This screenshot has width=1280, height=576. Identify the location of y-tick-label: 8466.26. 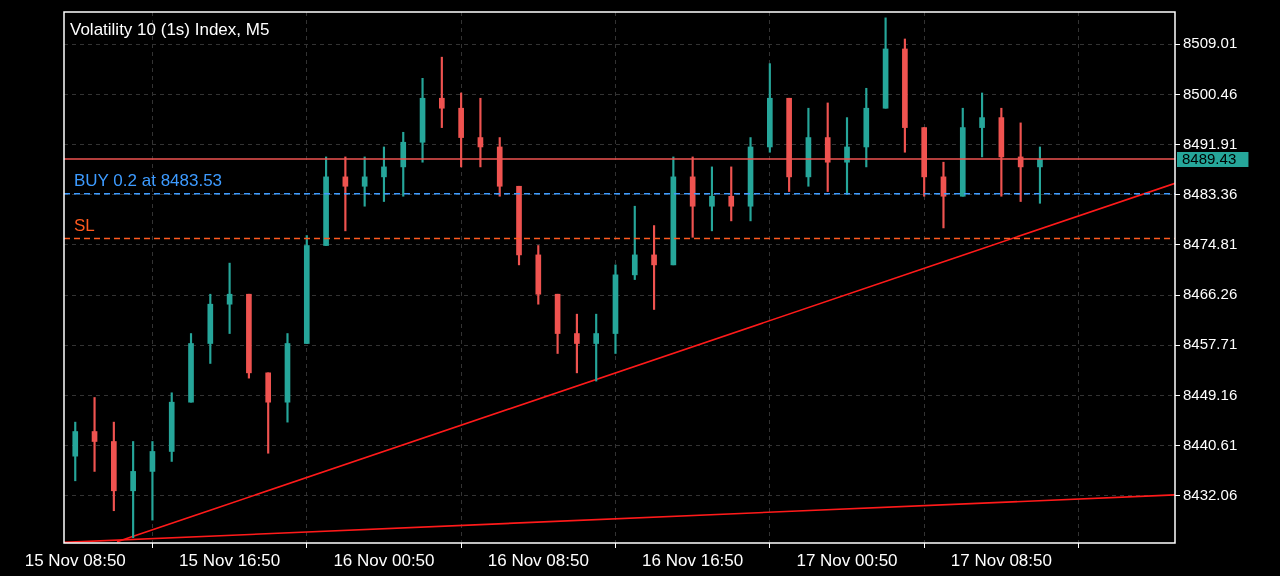
(1210, 294).